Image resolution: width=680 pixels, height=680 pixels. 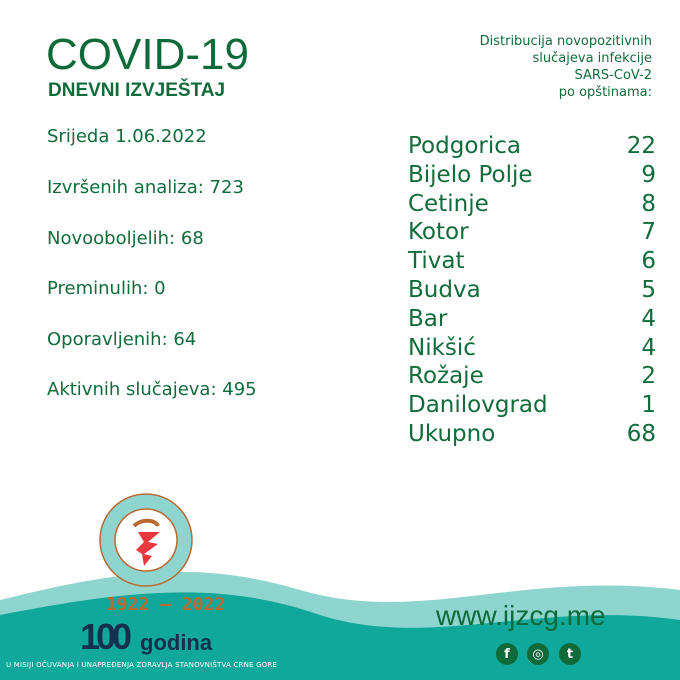 I want to click on municipality-count: 2, so click(x=648, y=376).